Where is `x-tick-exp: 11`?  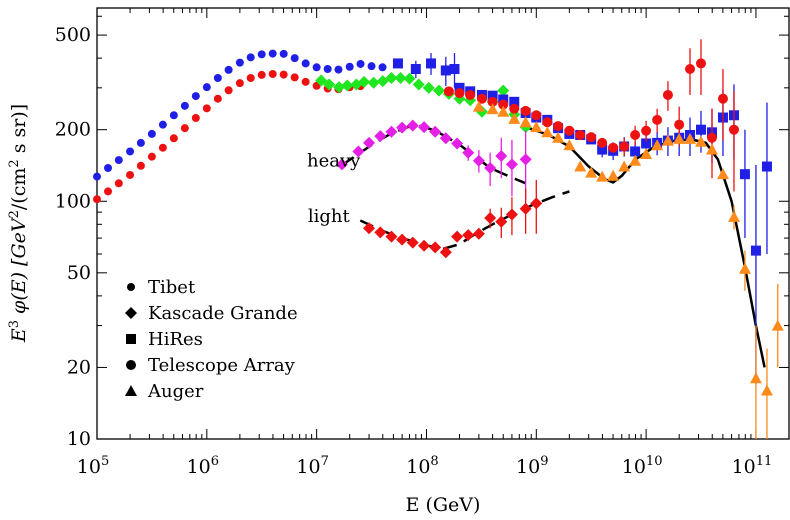
x-tick-exp: 11 is located at coordinates (764, 461).